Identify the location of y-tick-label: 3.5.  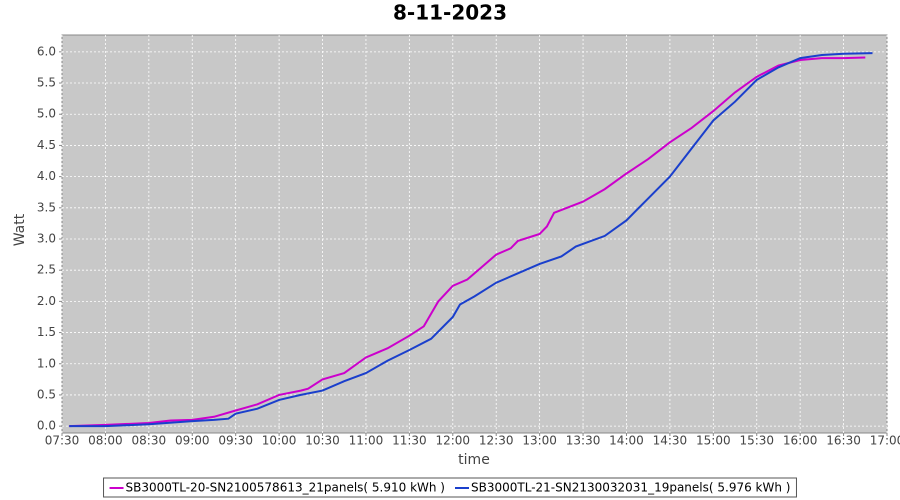
(46, 207).